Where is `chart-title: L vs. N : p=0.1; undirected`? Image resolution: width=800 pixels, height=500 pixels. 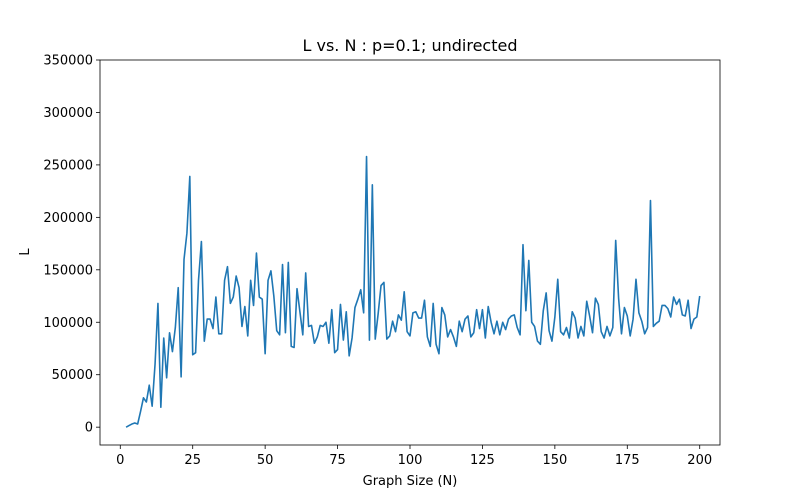
chart-title: L vs. N : p=0.1; undirected is located at coordinates (409, 45).